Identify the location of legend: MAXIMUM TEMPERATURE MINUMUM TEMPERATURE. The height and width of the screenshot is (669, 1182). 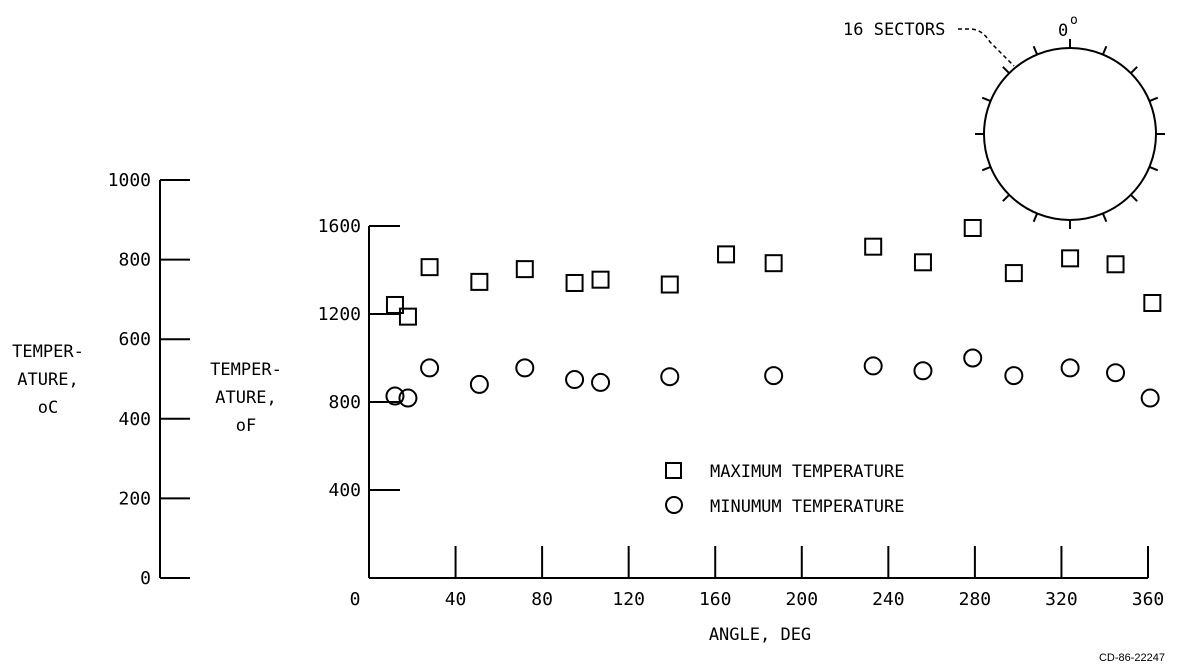
(784, 489).